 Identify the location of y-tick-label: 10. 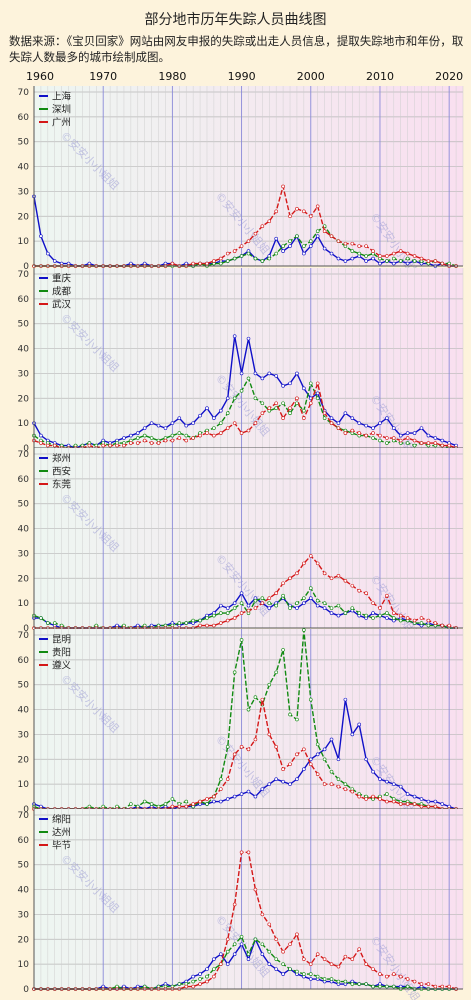
(24, 785).